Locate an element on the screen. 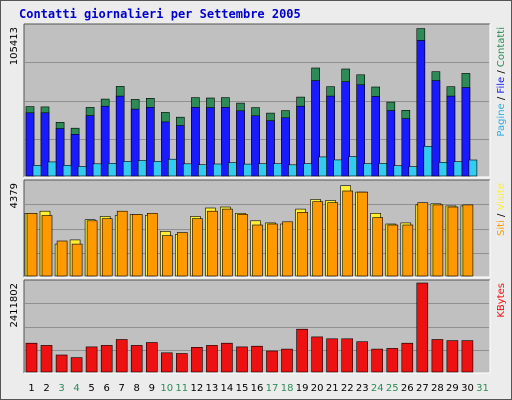  x-tick-label-day-20: 20 is located at coordinates (317, 388).